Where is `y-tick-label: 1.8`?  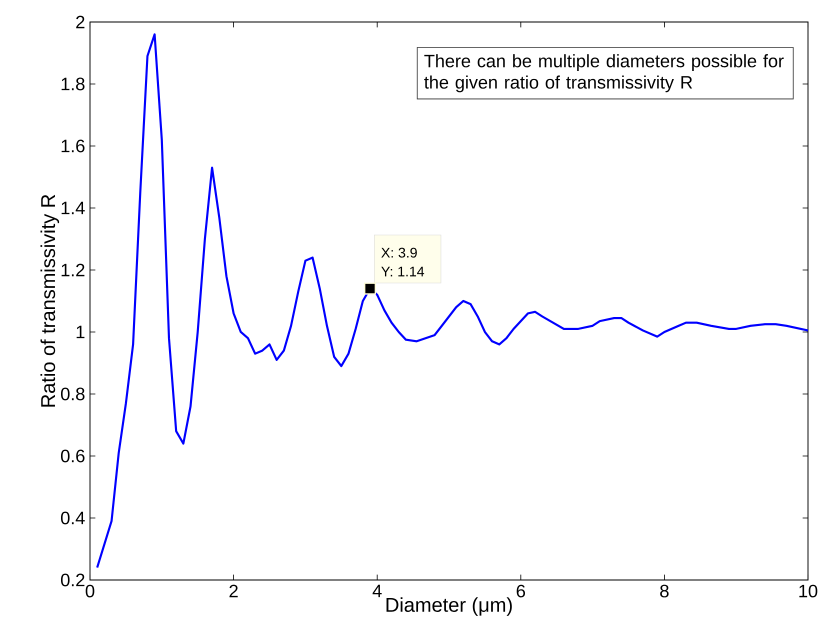
y-tick-label: 1.8 is located at coordinates (73, 84).